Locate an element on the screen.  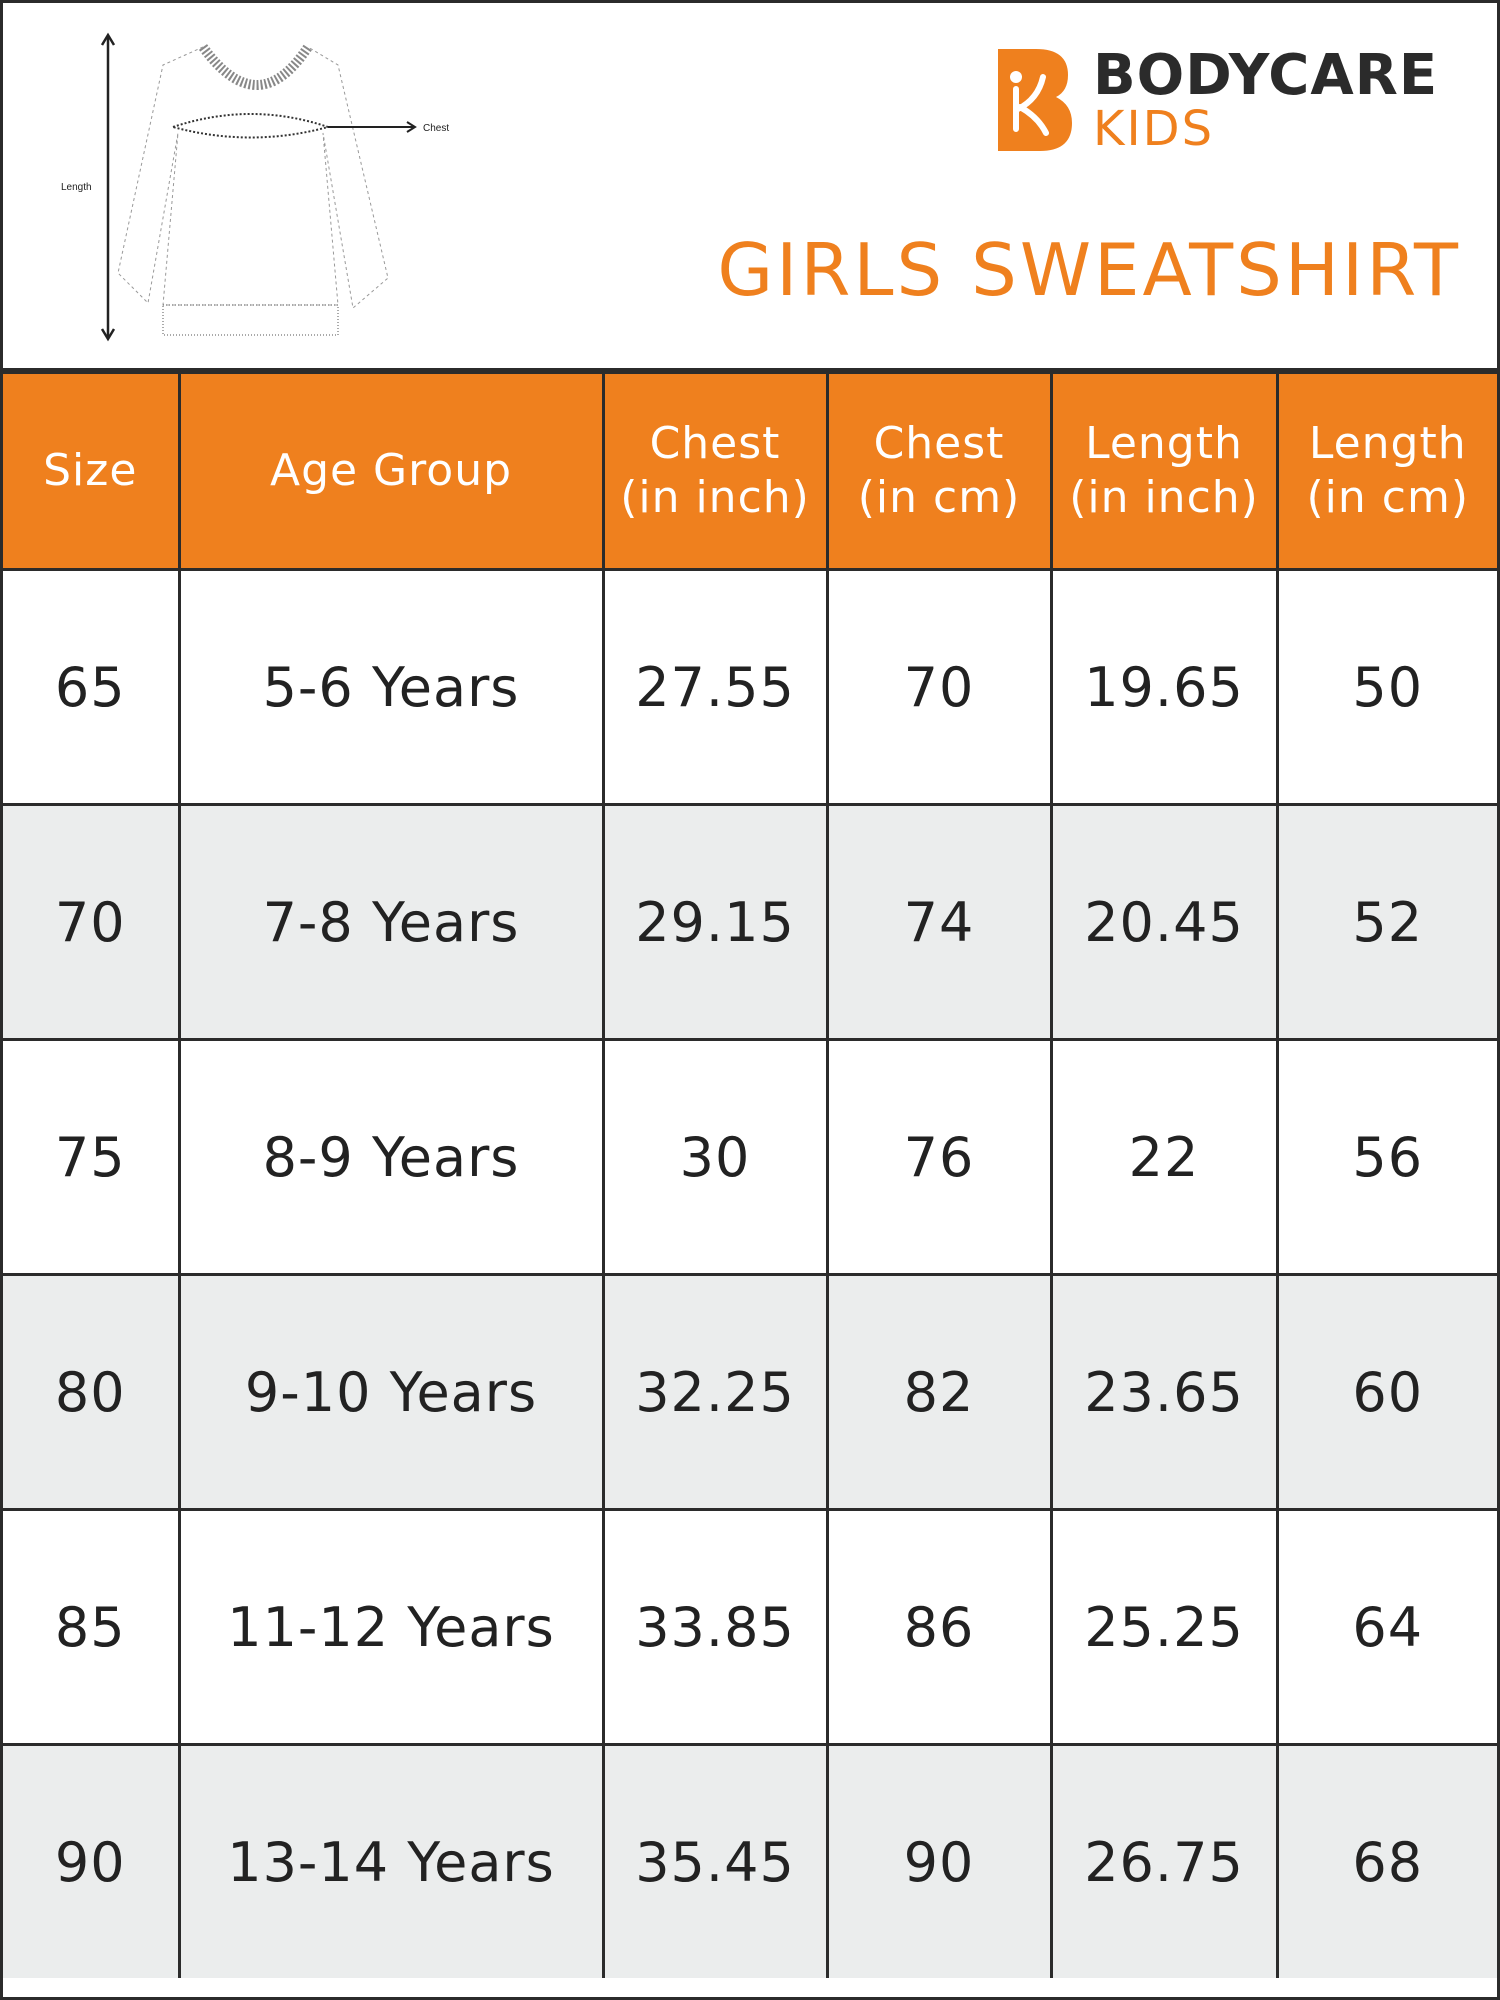
table-cell: 60 is located at coordinates (1386, 1392).